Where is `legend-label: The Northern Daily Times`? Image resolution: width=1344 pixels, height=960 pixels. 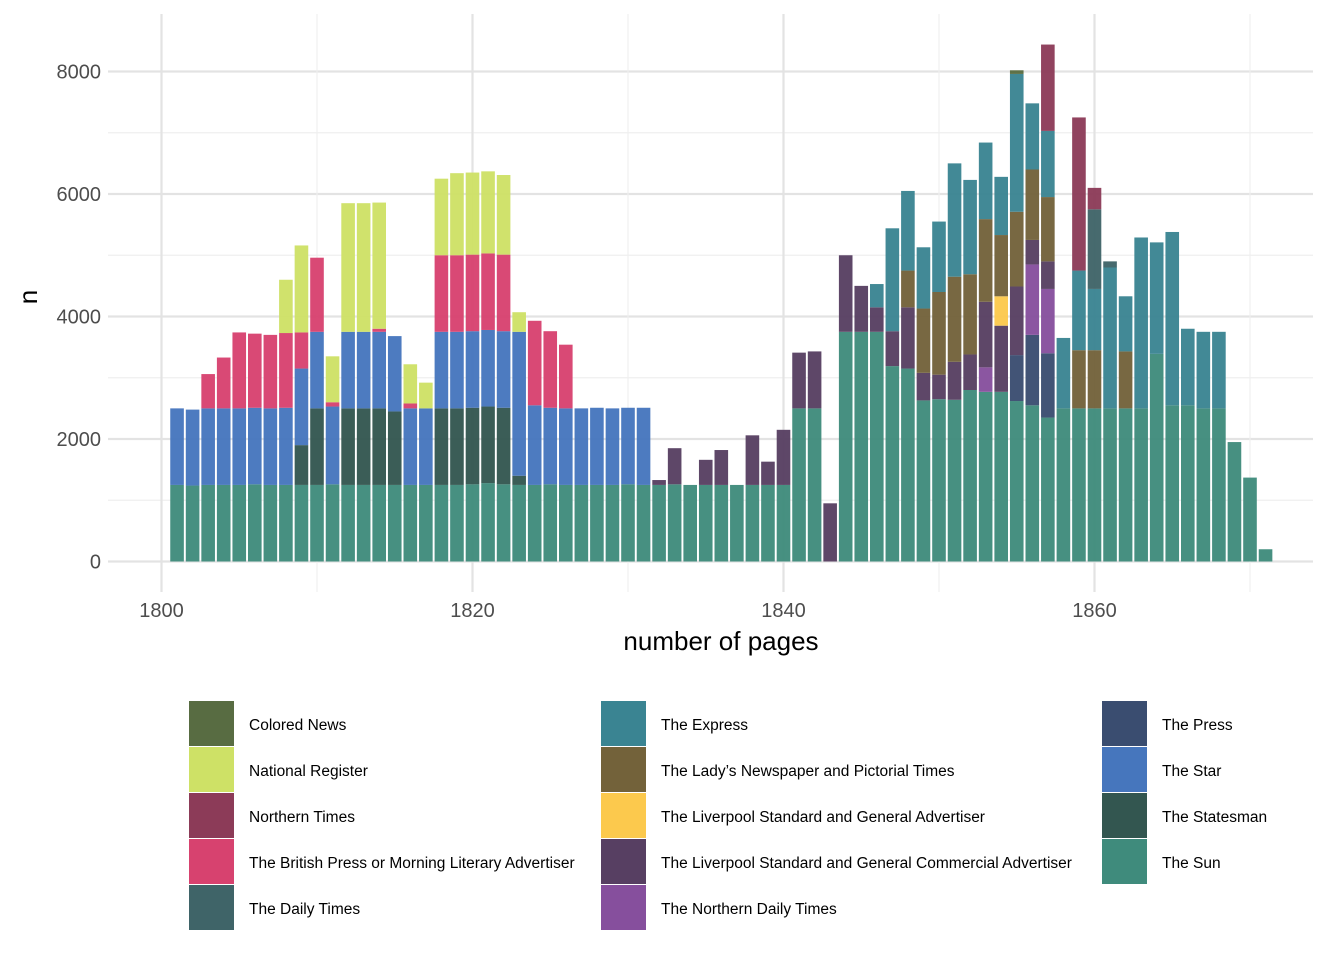 legend-label: The Northern Daily Times is located at coordinates (749, 909).